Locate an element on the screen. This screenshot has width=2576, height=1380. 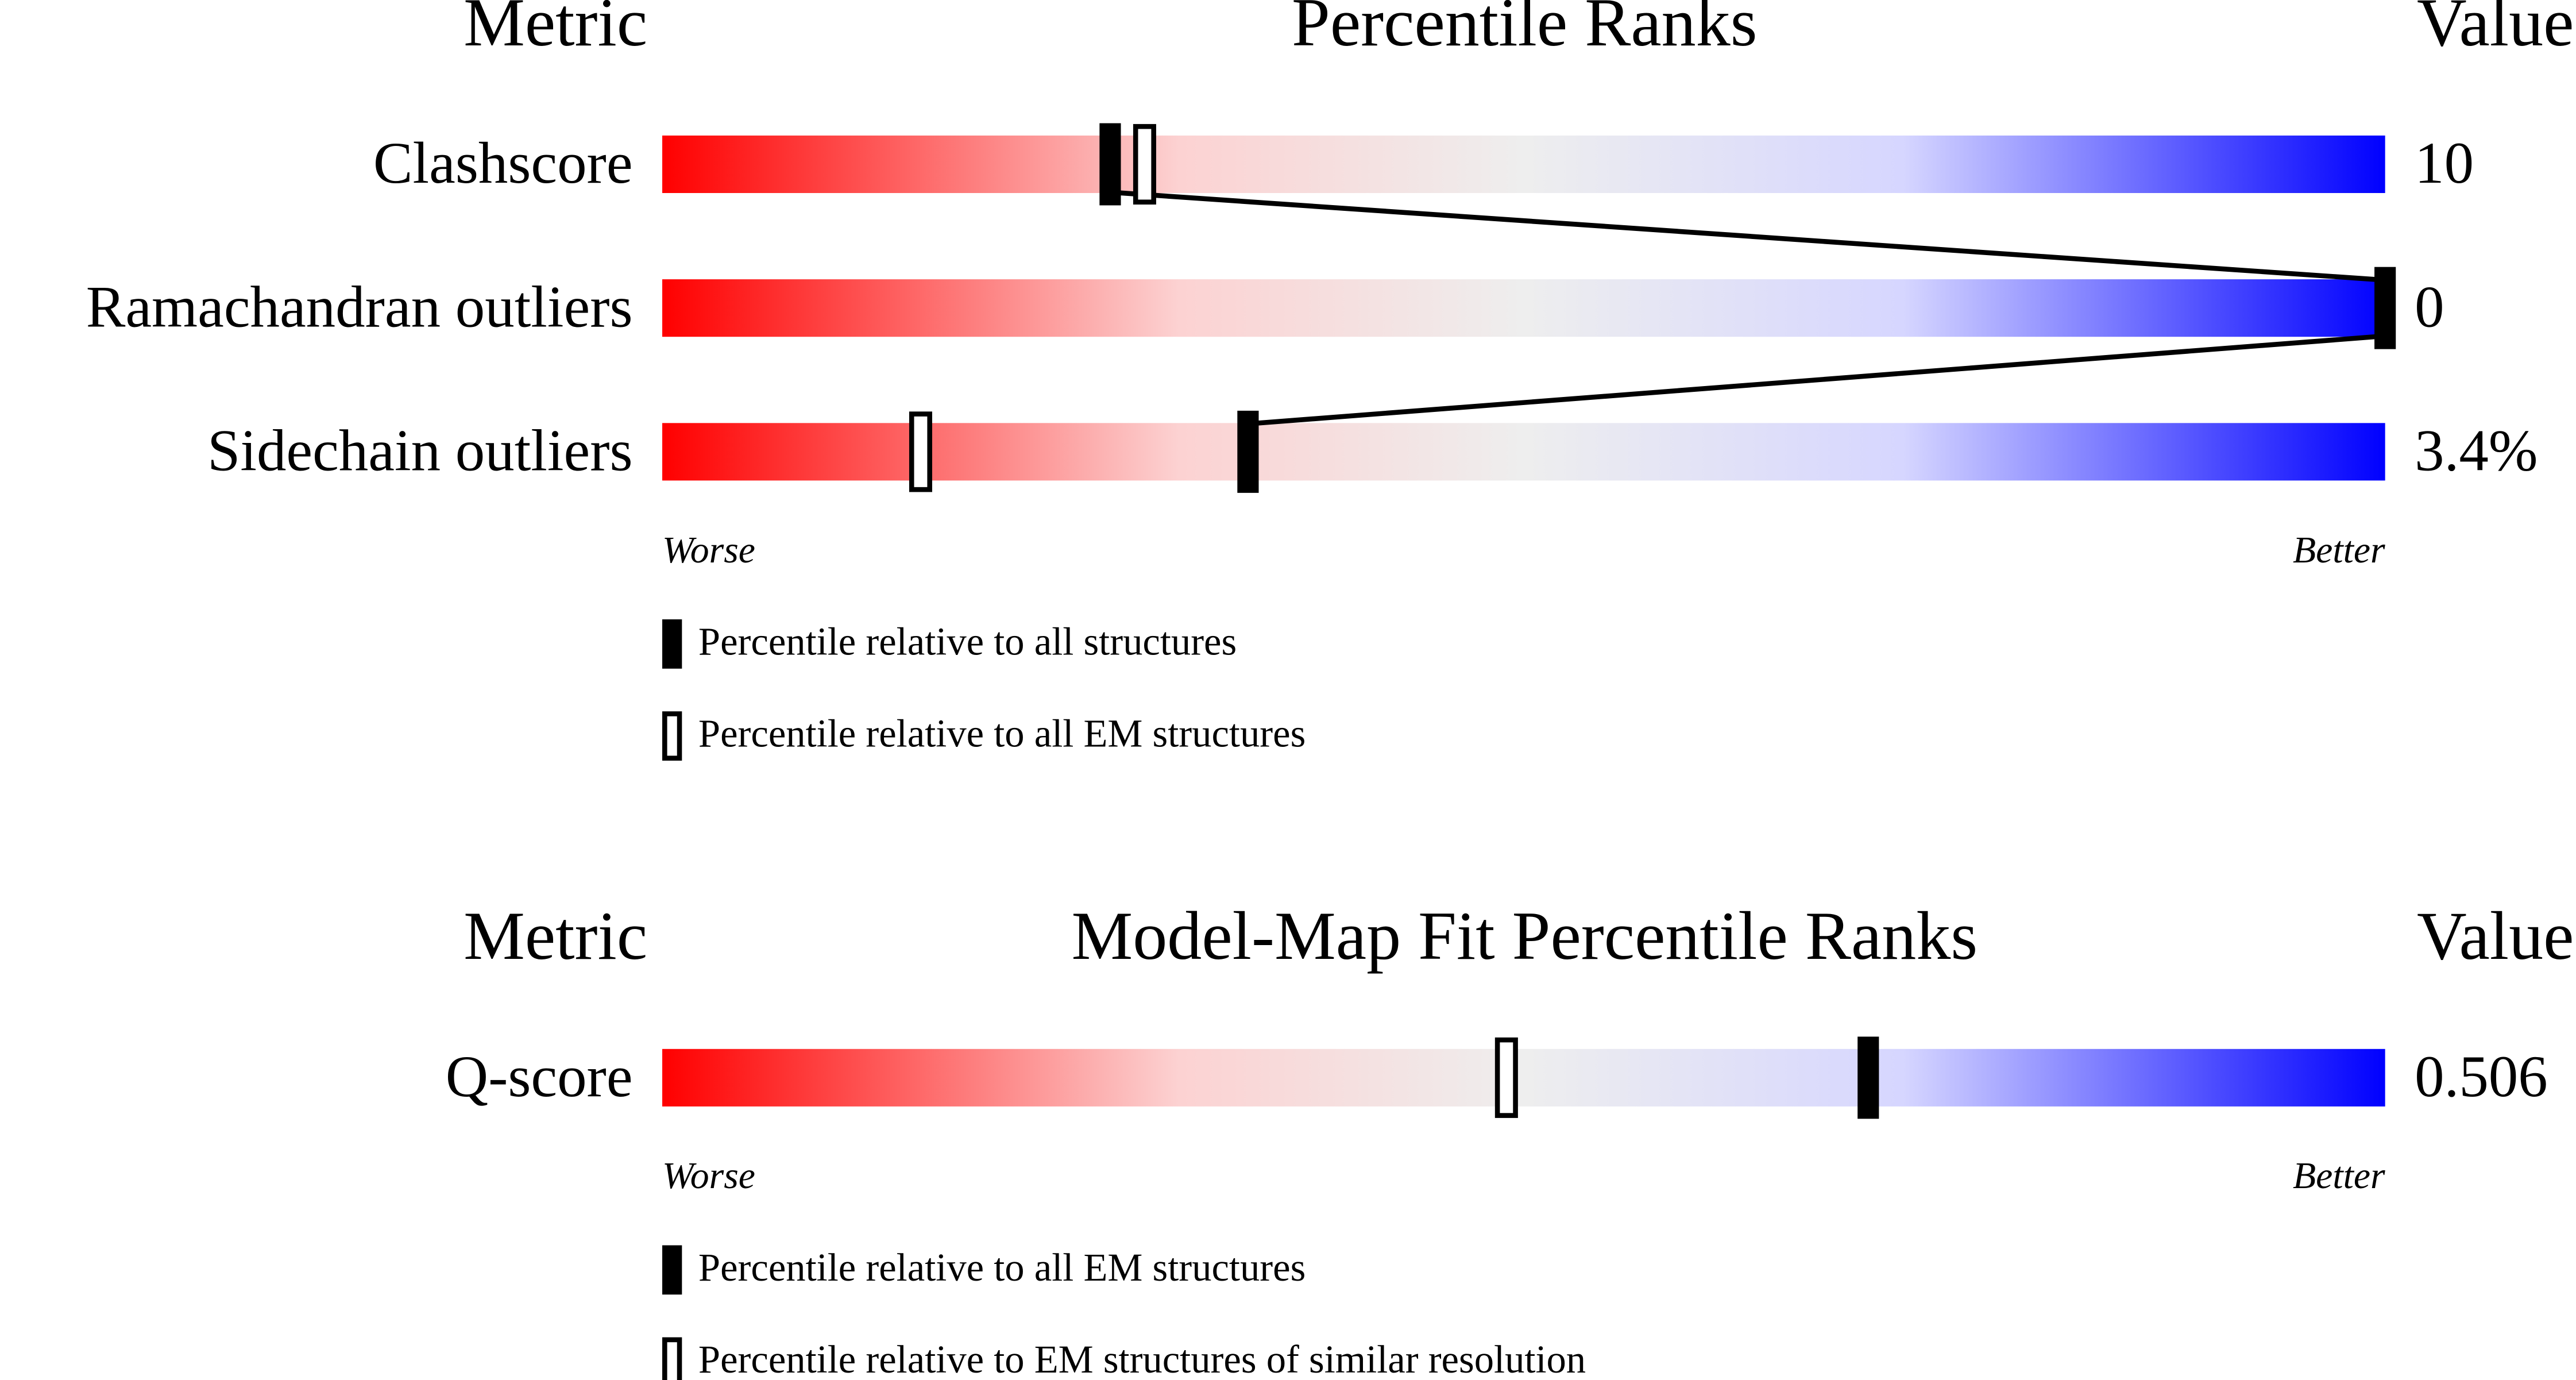
legend-filled-label: Percentile relative to all EM structures is located at coordinates (1002, 1267).